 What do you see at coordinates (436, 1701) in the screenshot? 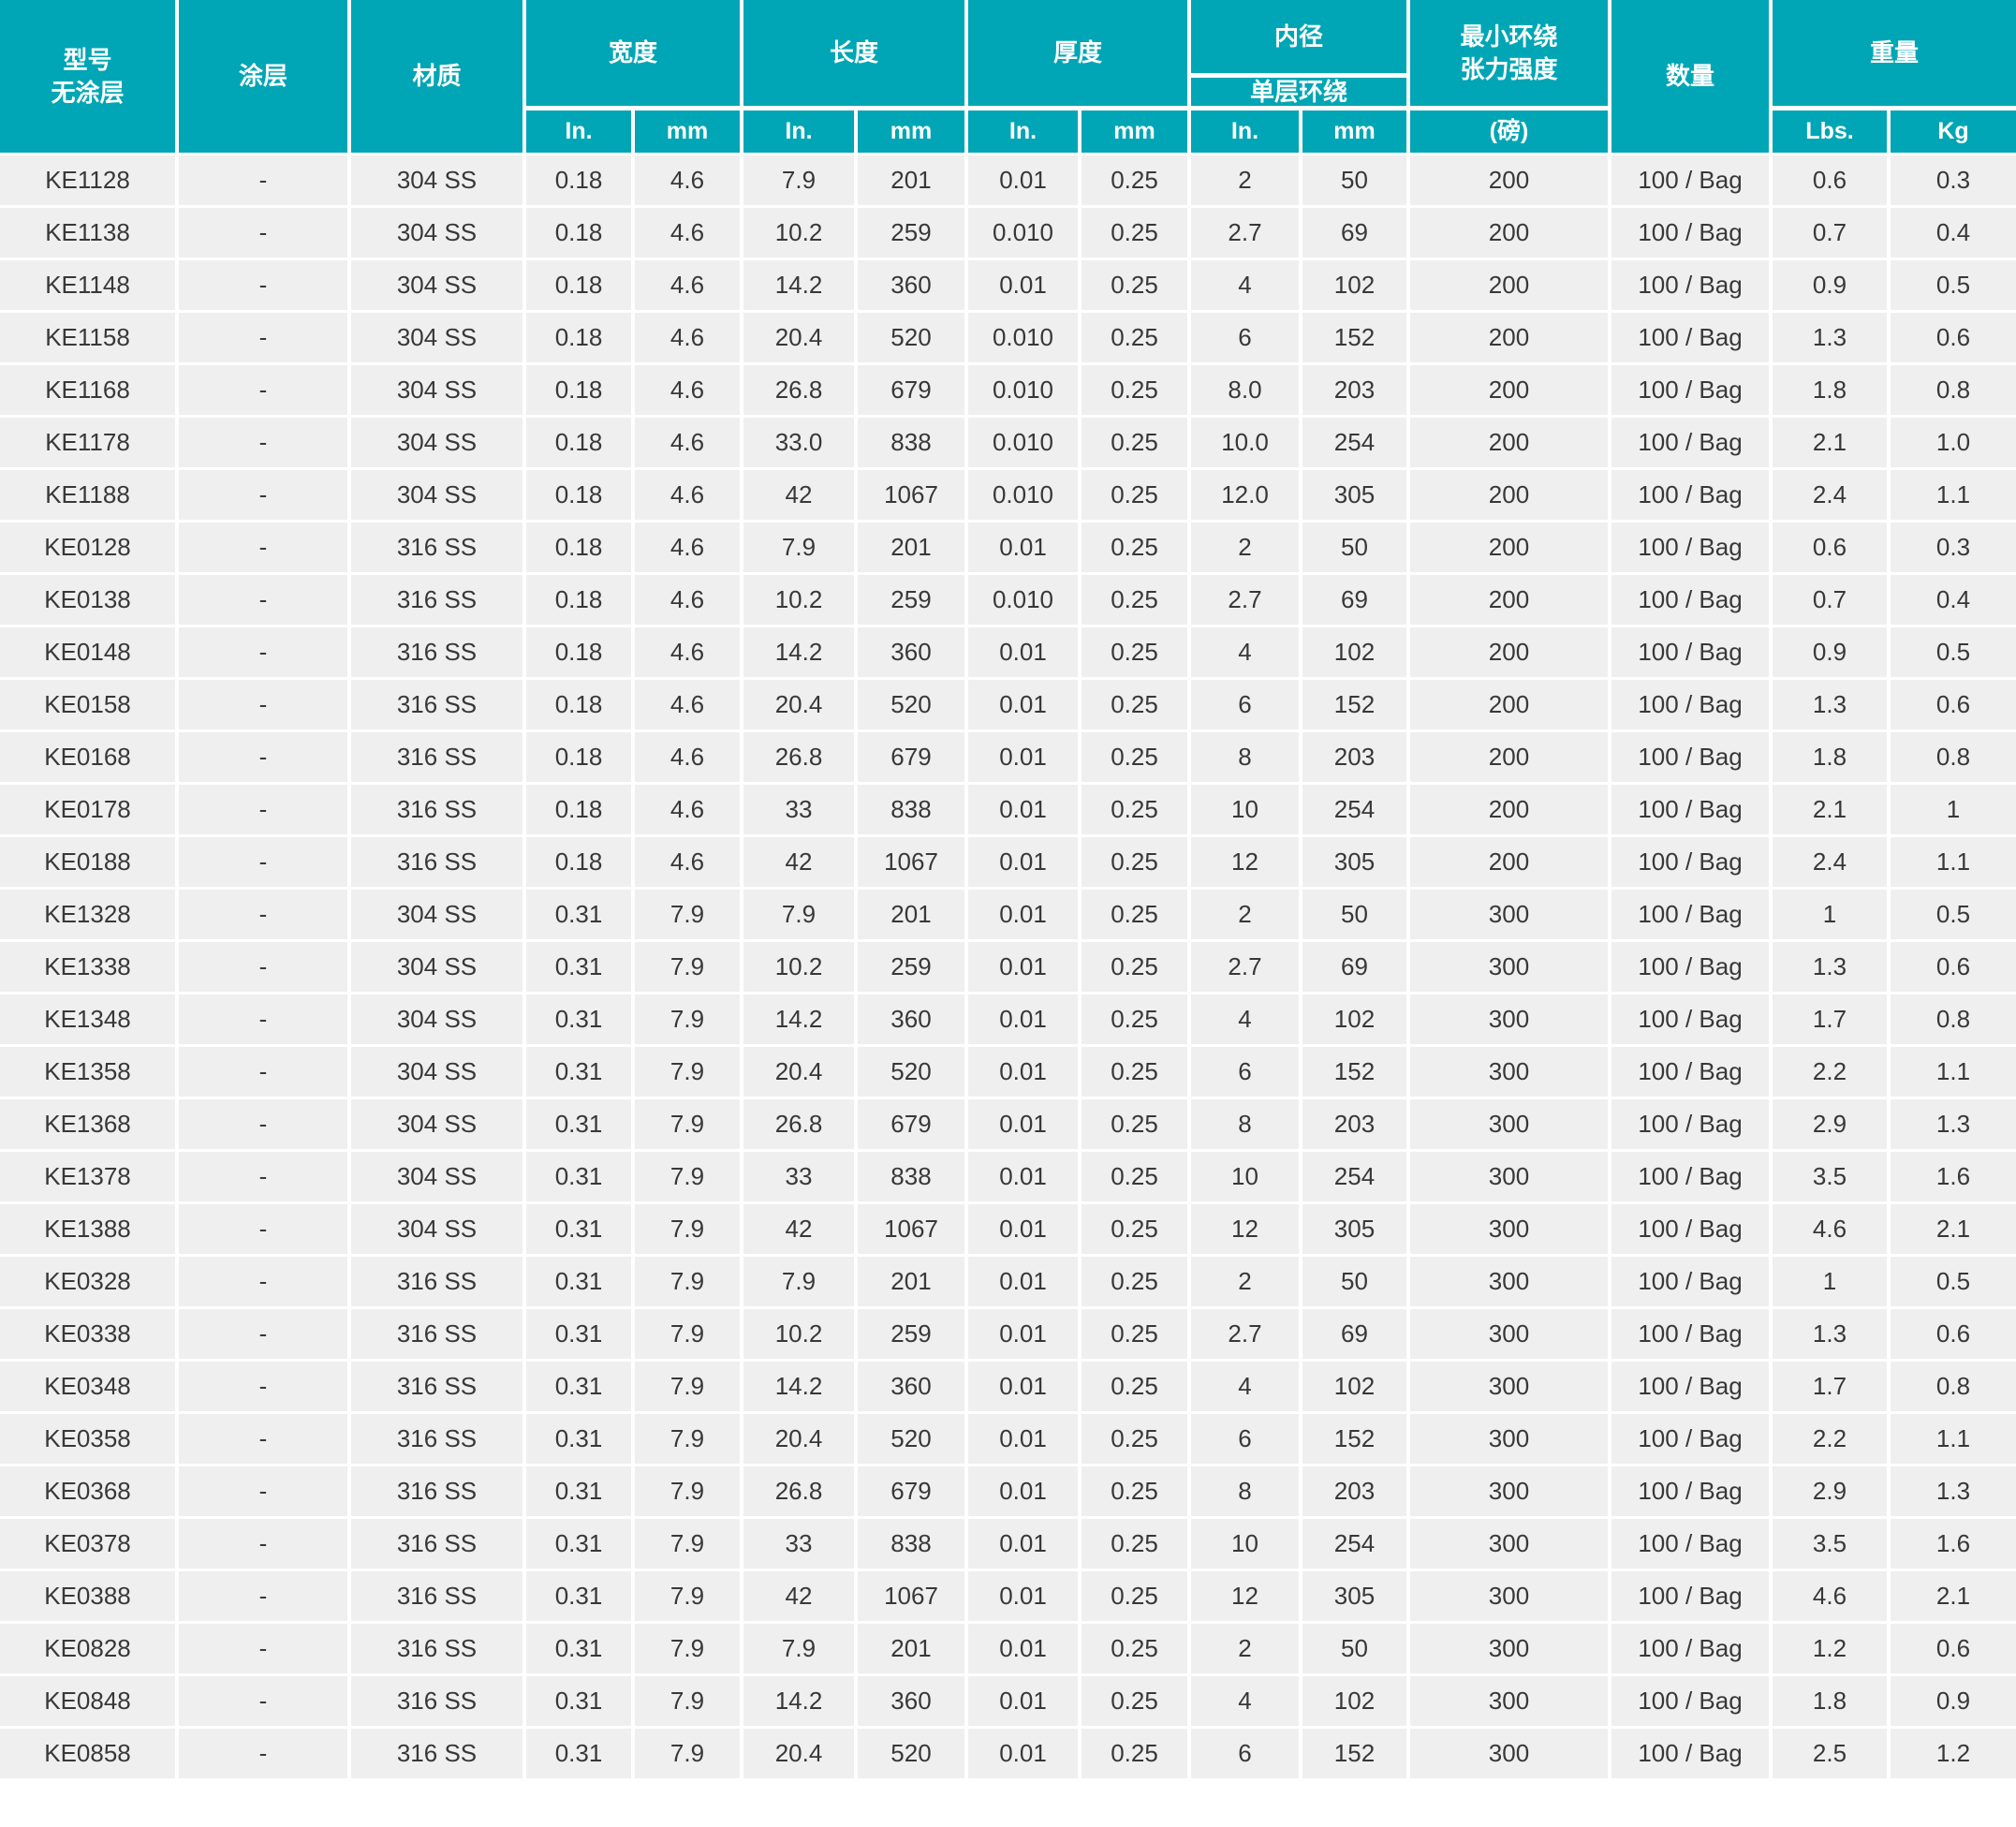
I see `cell-material: 316 SS` at bounding box center [436, 1701].